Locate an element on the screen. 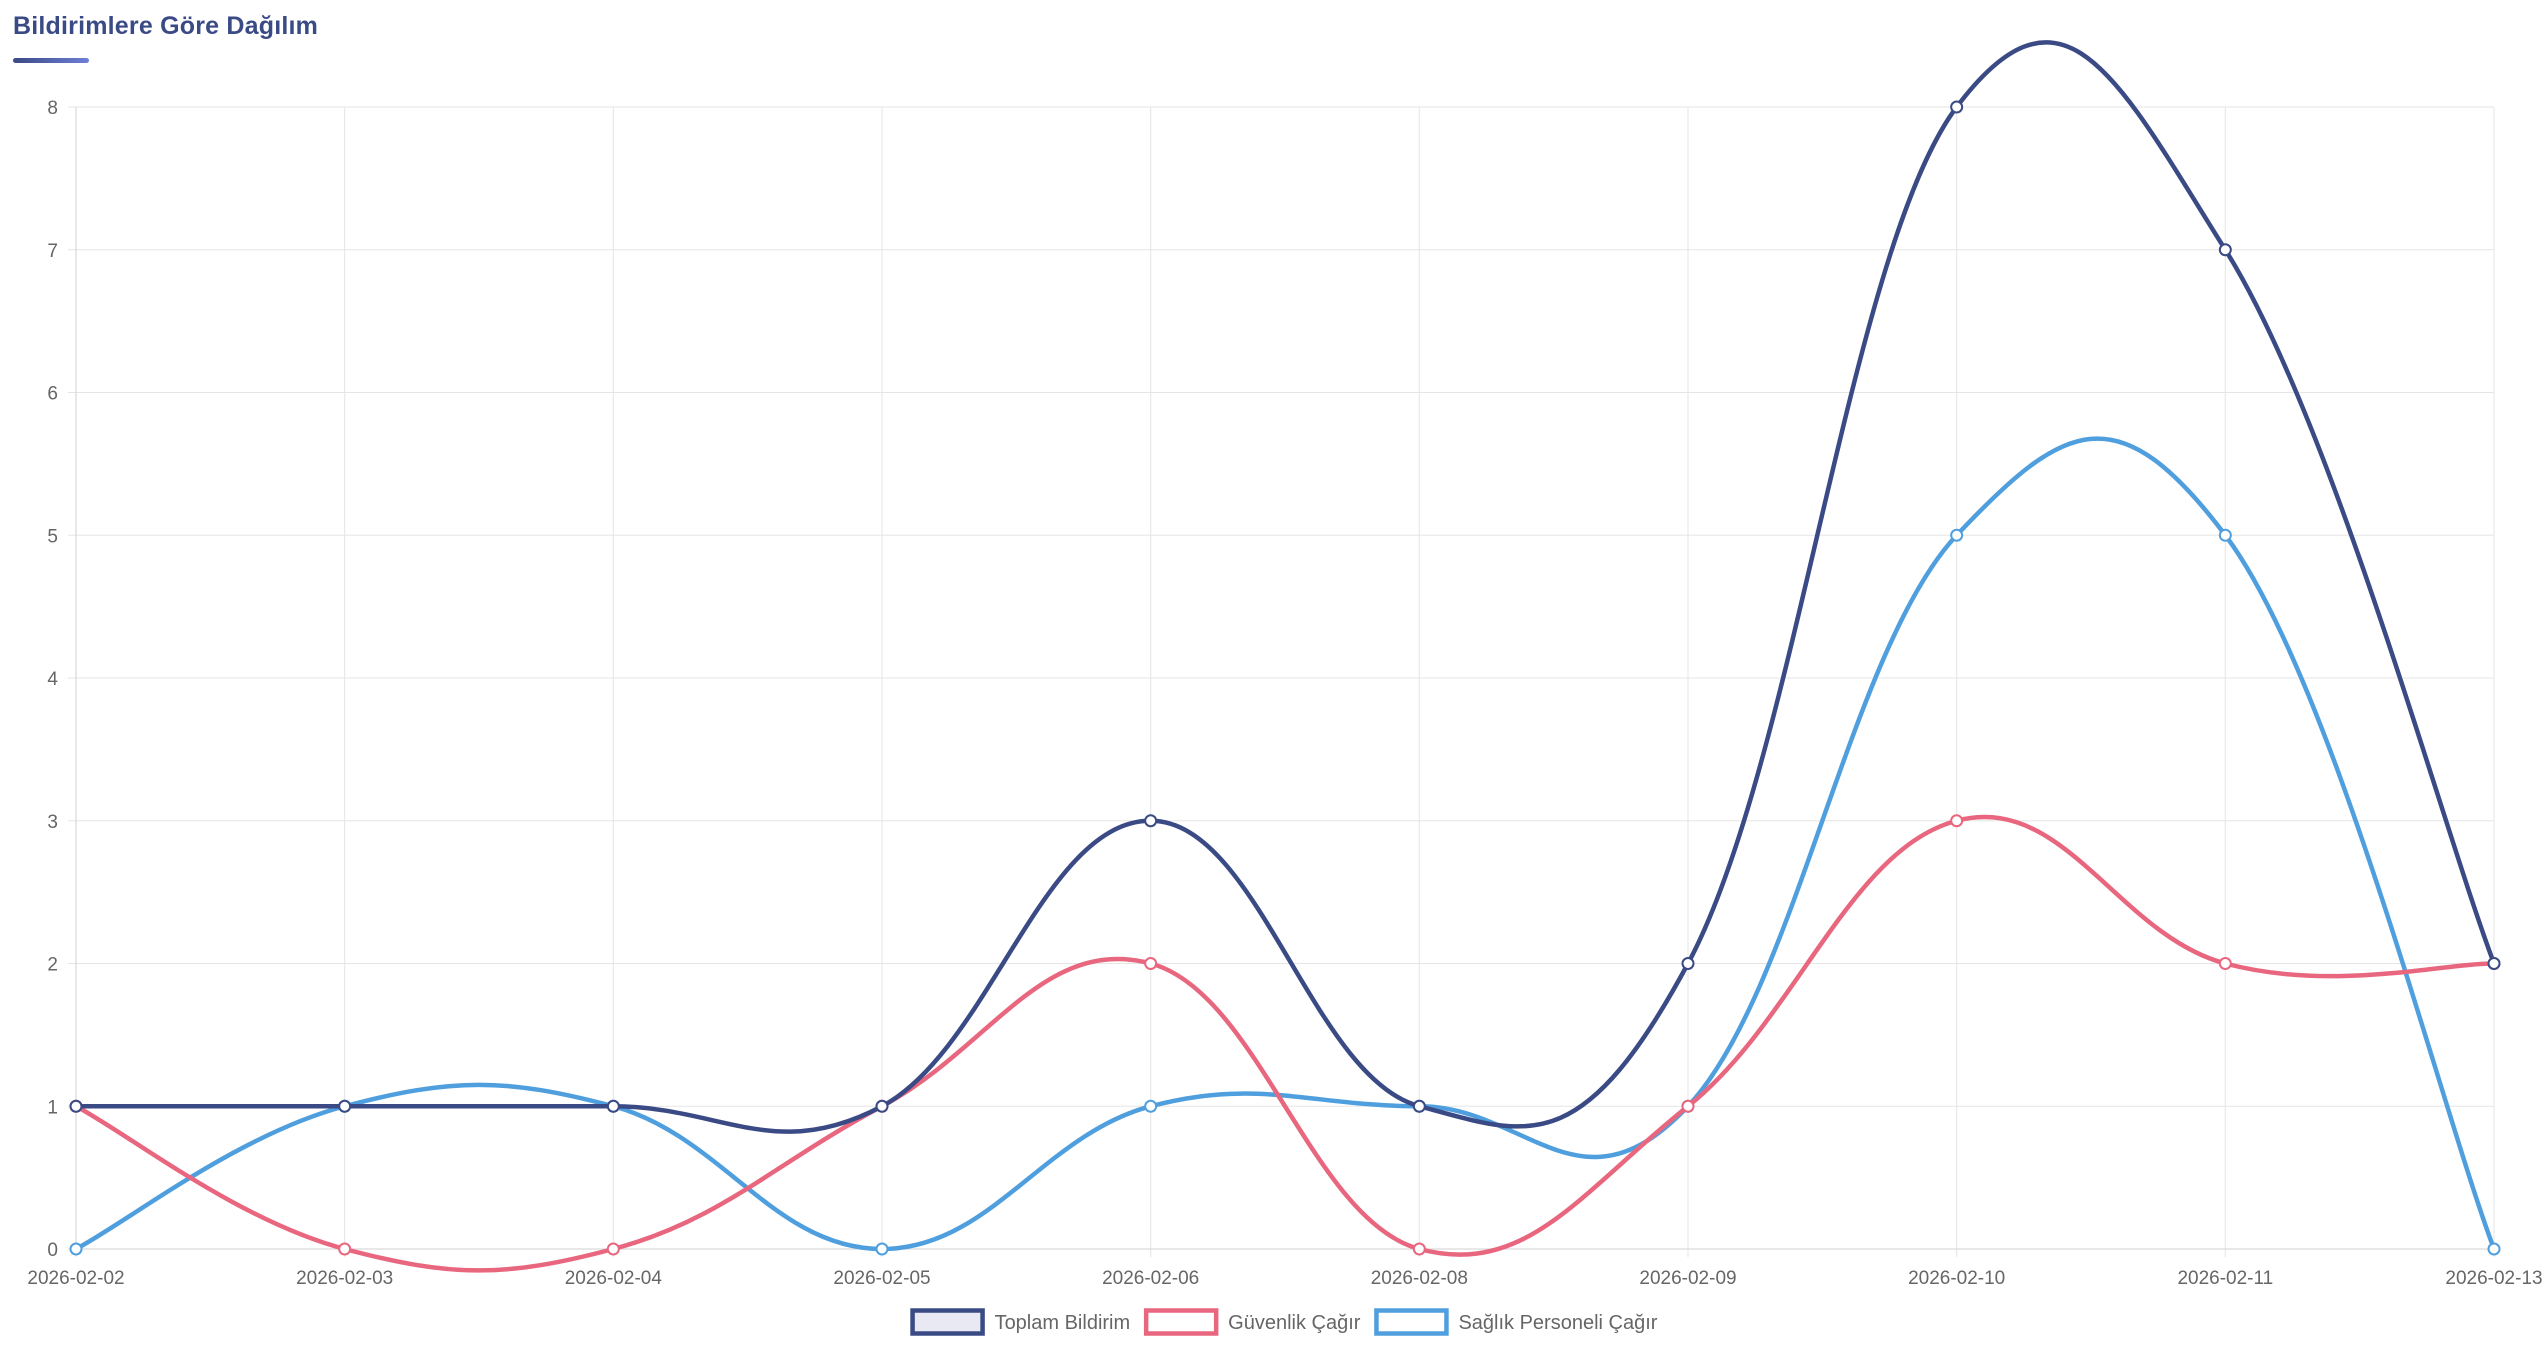 The image size is (2546, 1354). legend-item-g-venlik-a-r: Güvenlik Çağır is located at coordinates (1252, 1322).